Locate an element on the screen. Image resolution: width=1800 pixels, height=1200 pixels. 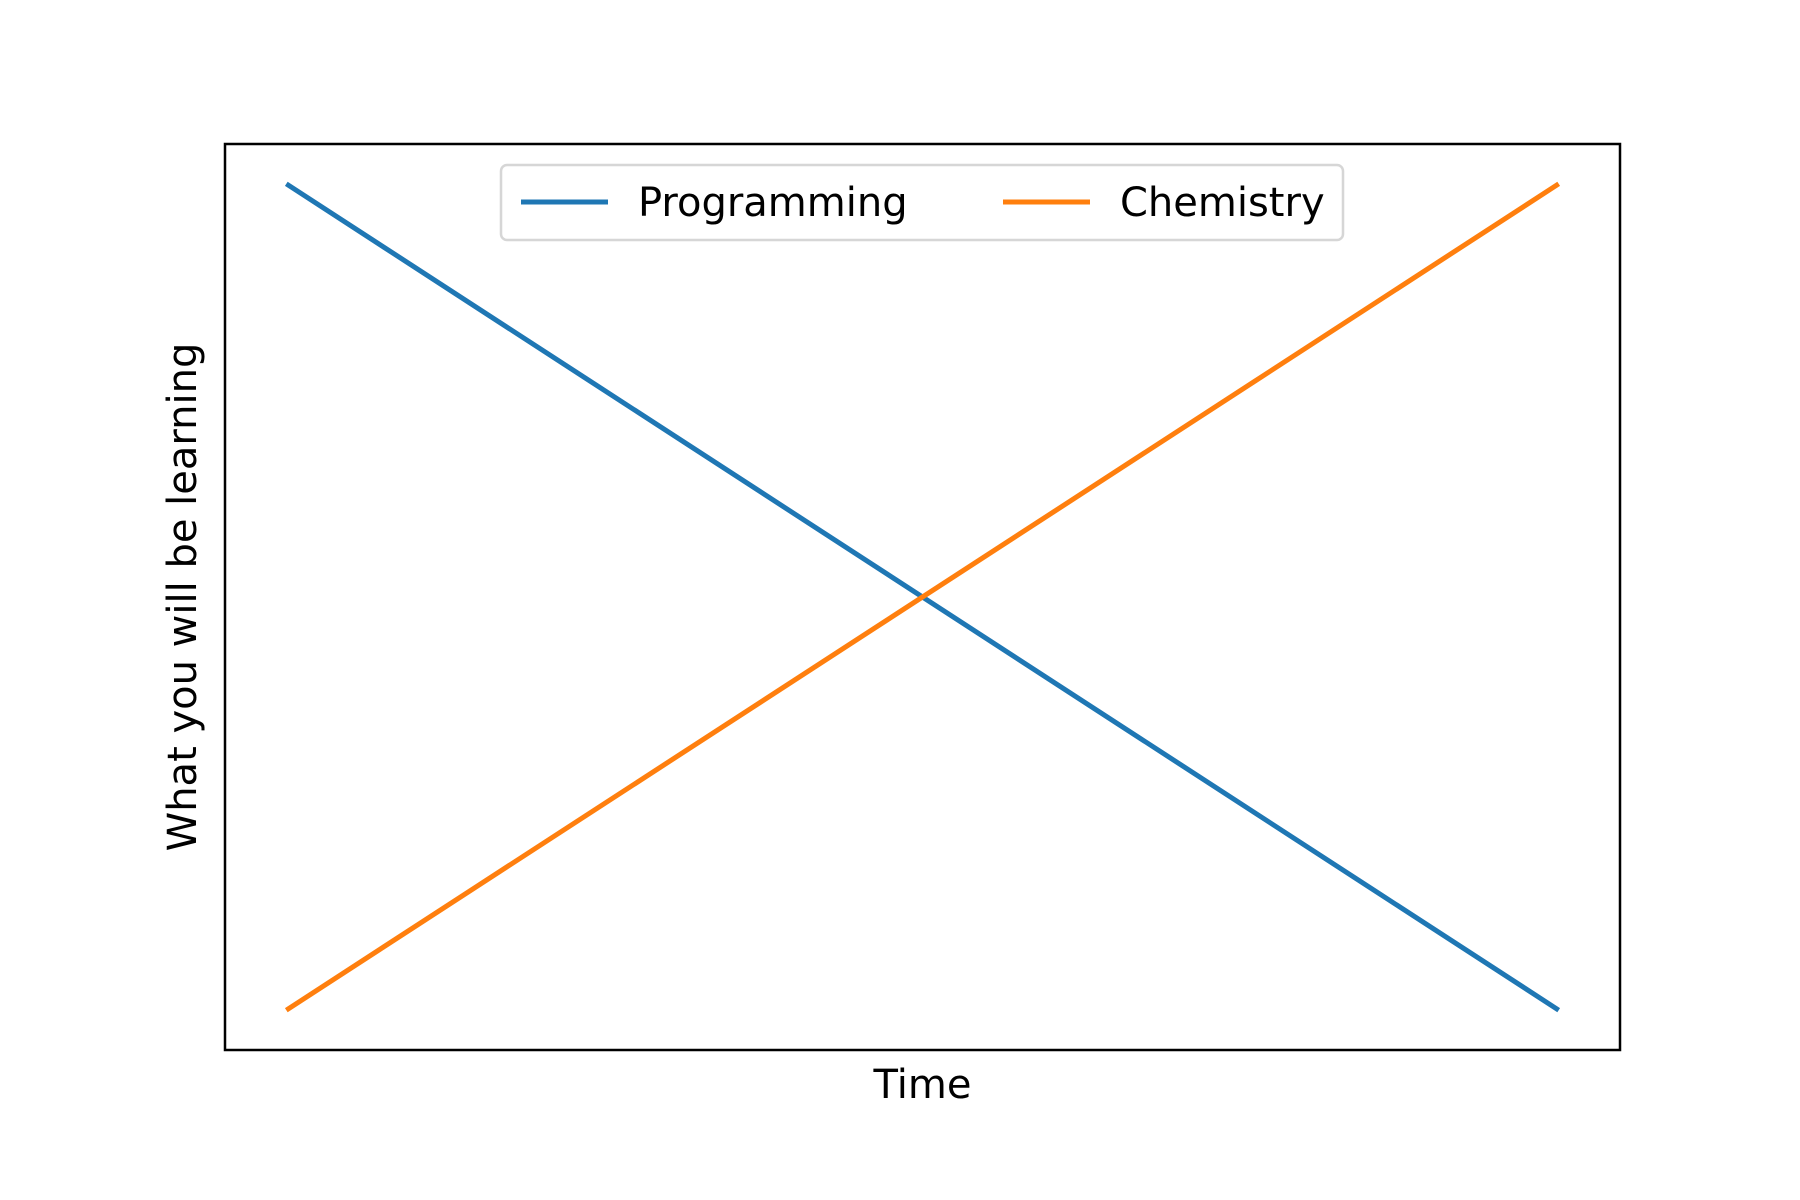
legend-entry-chemistry: Chemistry is located at coordinates (1164, 203).